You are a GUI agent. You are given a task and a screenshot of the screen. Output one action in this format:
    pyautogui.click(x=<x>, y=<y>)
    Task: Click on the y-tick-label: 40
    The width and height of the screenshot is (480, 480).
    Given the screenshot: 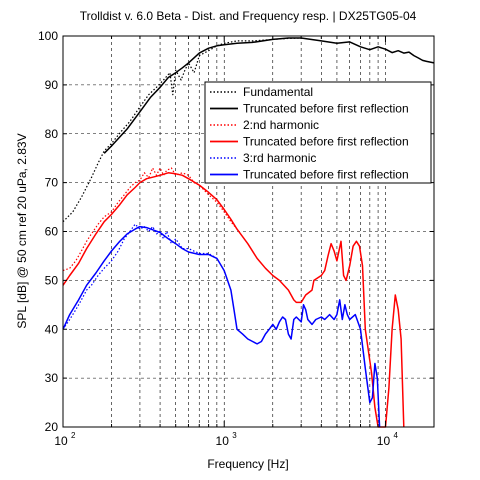 What is the action you would take?
    pyautogui.click(x=52, y=329)
    